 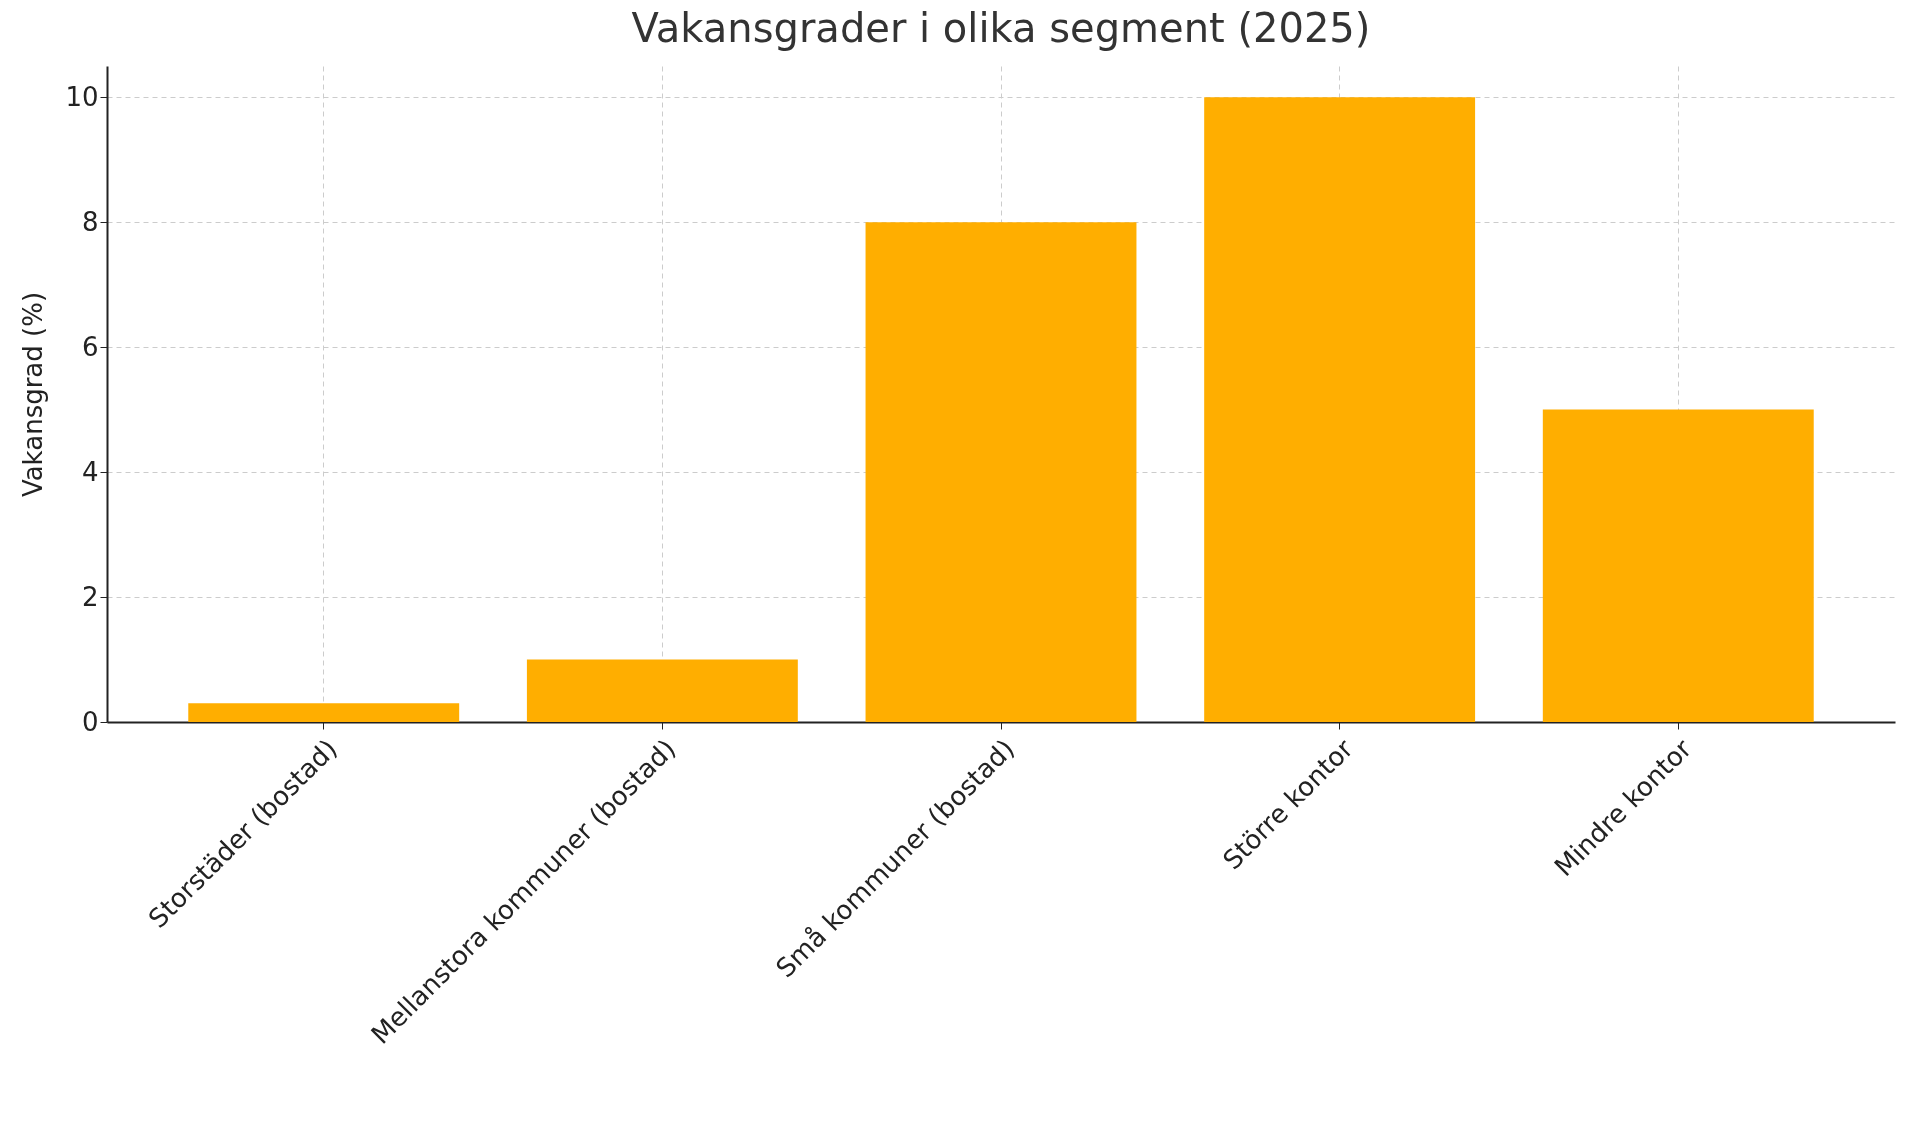 What do you see at coordinates (90, 471) in the screenshot?
I see `y-tick-label: 4` at bounding box center [90, 471].